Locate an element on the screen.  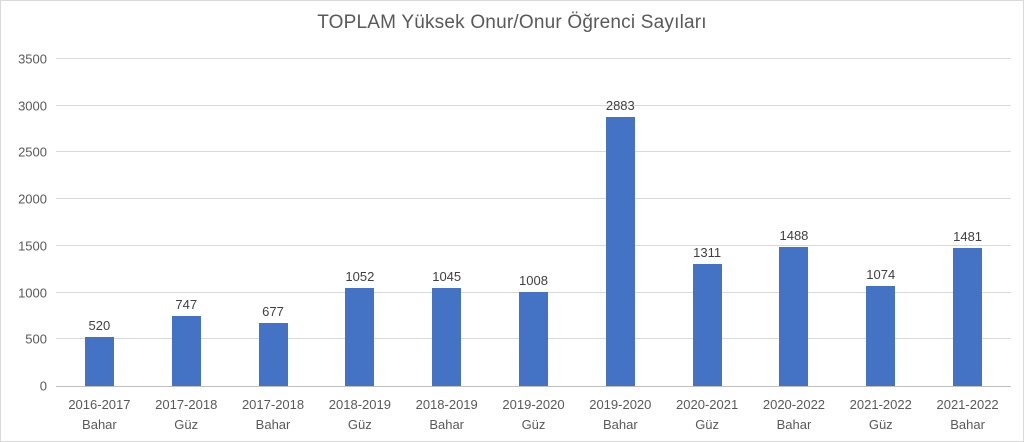
bar-value-label: 1074 is located at coordinates (881, 274).